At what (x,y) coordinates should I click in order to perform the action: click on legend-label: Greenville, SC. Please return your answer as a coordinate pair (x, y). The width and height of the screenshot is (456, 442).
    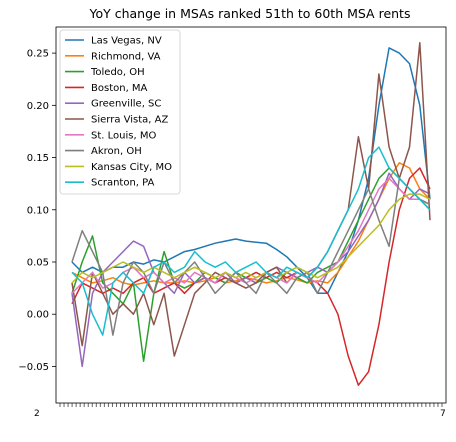
    Looking at the image, I should click on (126, 104).